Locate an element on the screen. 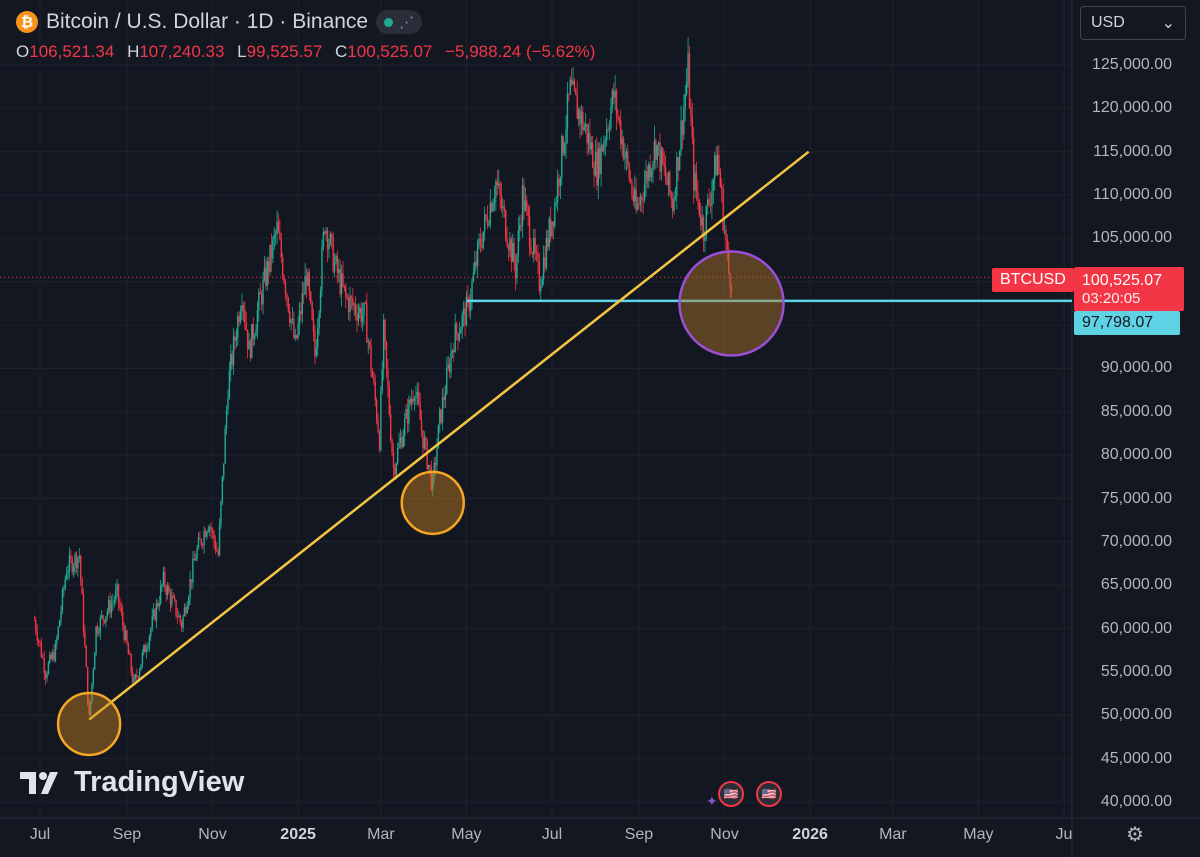 This screenshot has height=857, width=1200. y-tick-label: 40,000.00 is located at coordinates (1136, 801).